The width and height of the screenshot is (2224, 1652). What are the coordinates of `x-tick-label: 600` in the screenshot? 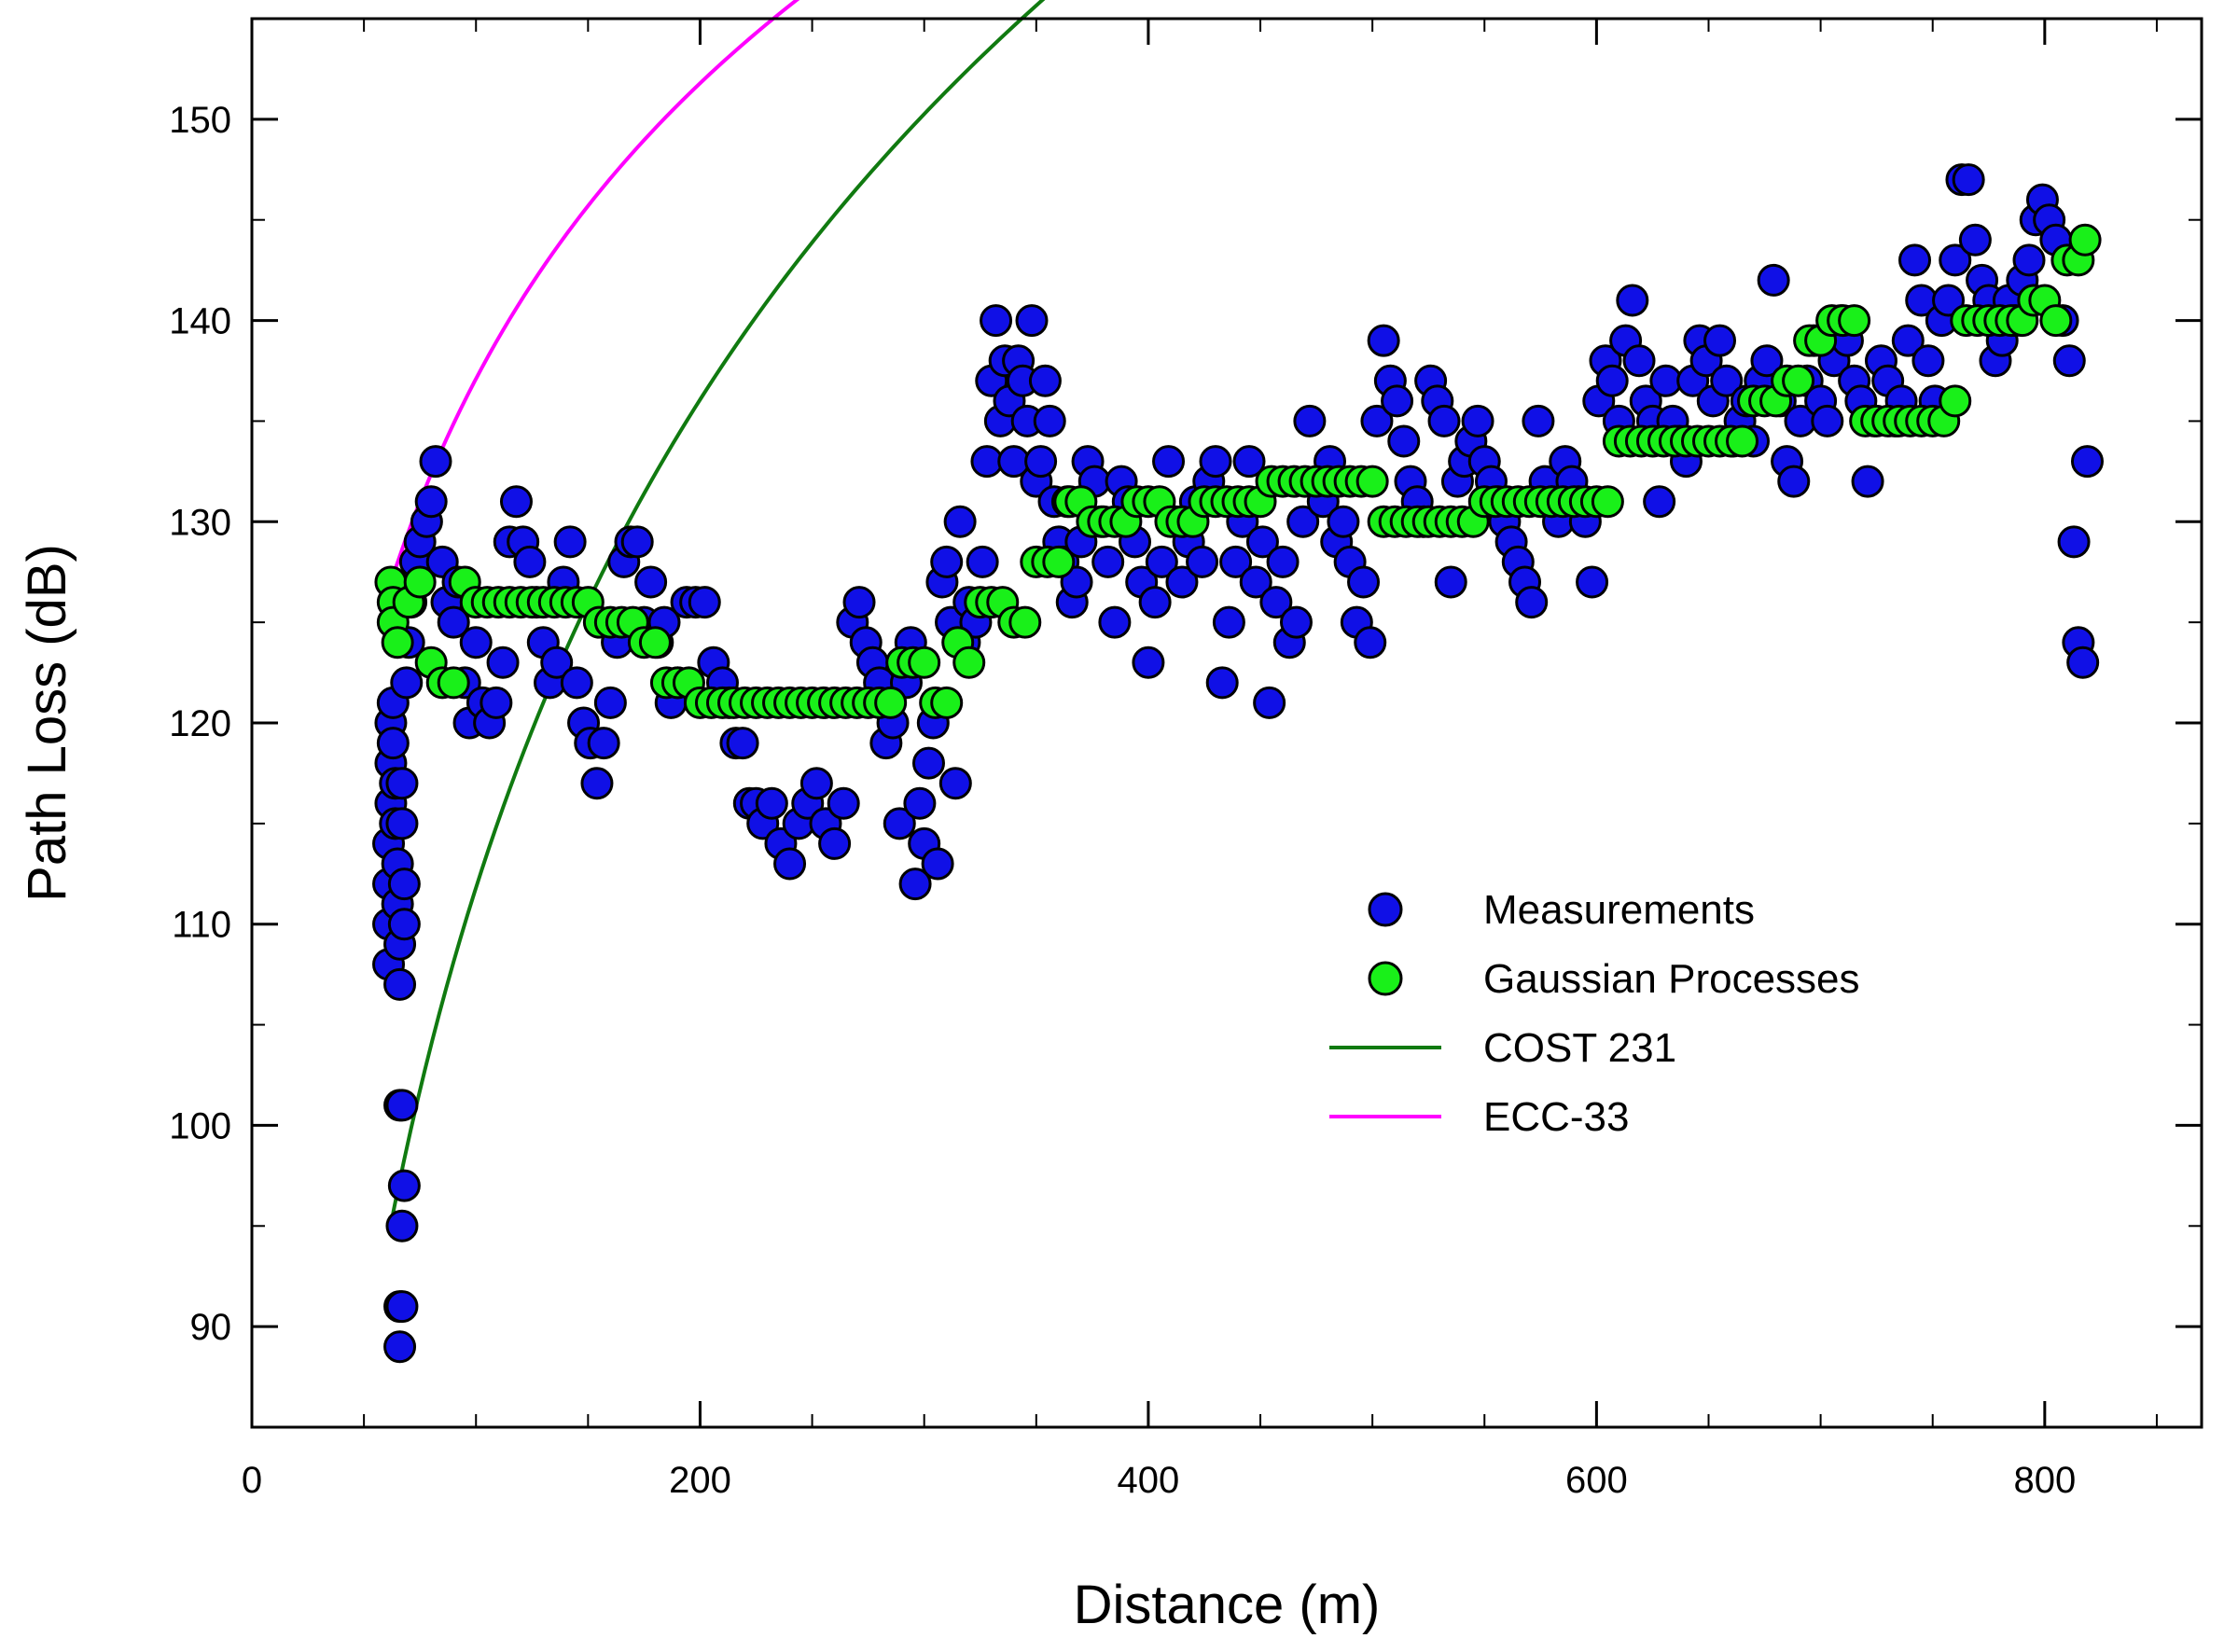 It's located at (1596, 1481).